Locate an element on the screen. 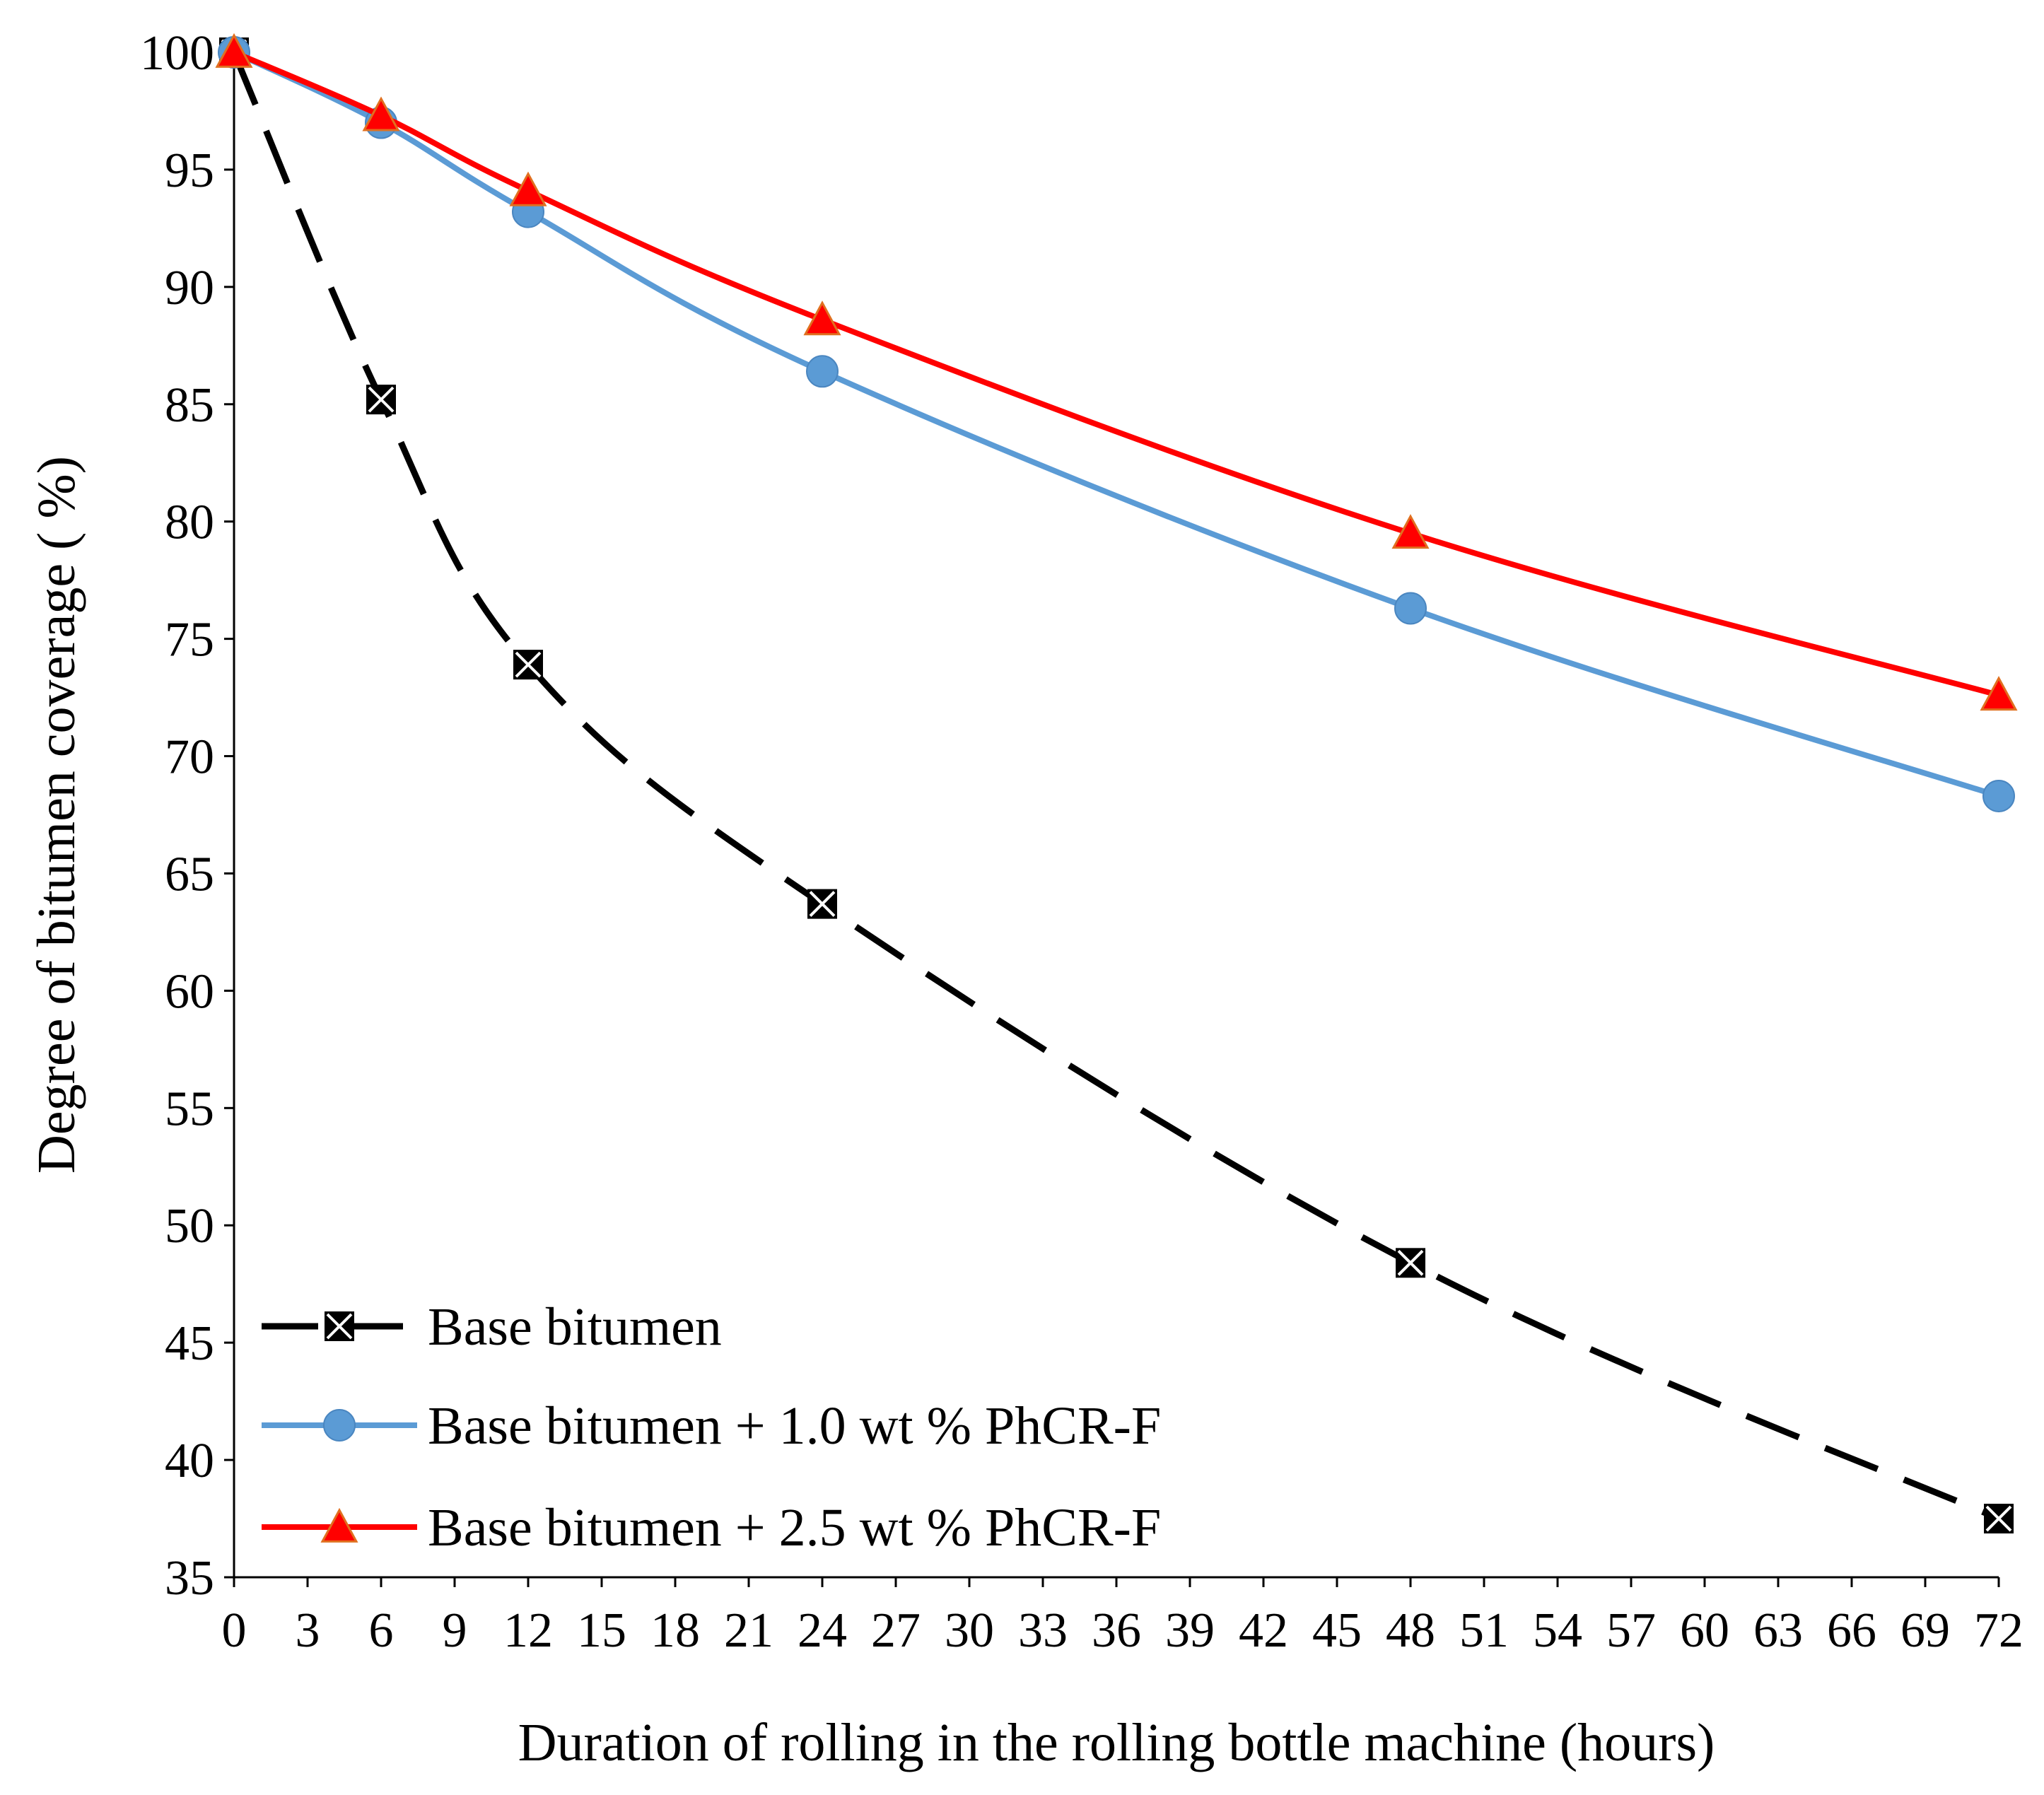  x-tick-label: 60 is located at coordinates (1704, 1631).